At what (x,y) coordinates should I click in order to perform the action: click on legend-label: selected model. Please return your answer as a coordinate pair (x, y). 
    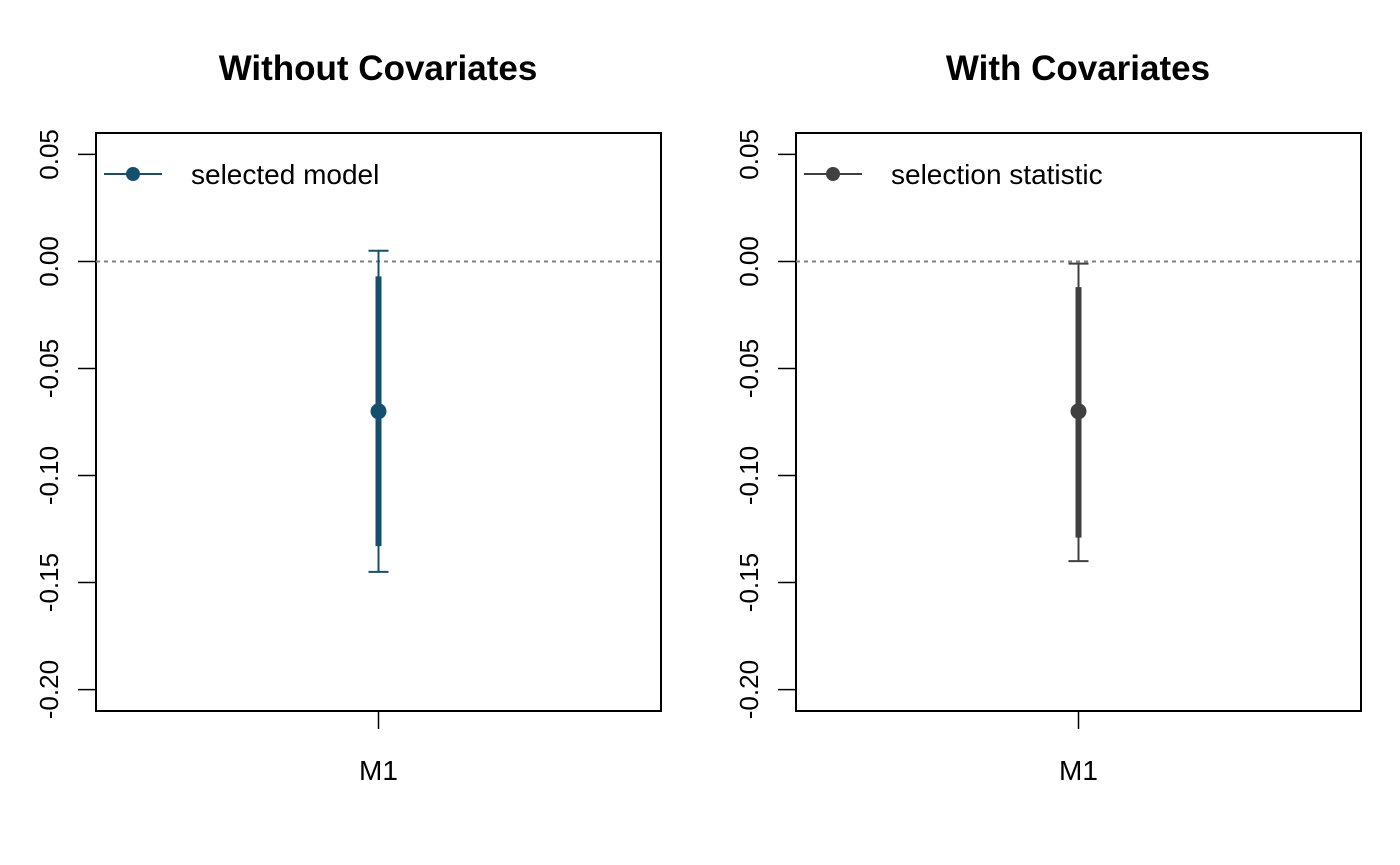
    Looking at the image, I should click on (285, 174).